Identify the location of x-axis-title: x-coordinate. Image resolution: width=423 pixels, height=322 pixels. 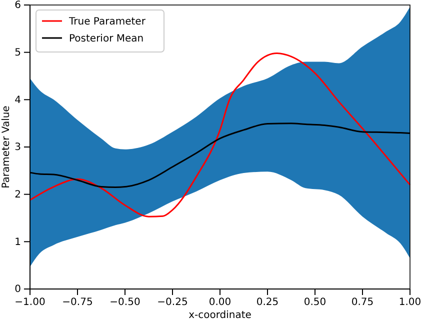
(220, 315).